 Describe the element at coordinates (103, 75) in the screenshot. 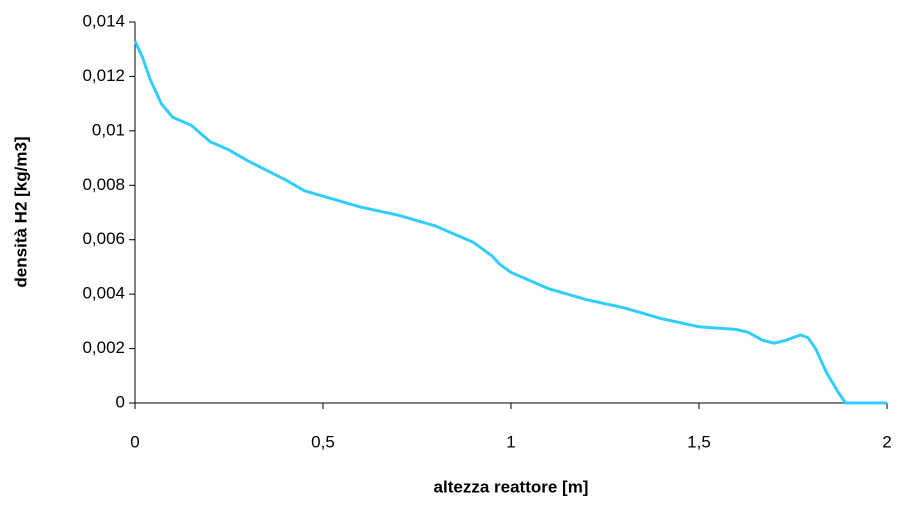

I see `y-tick-label: 0,012` at that location.